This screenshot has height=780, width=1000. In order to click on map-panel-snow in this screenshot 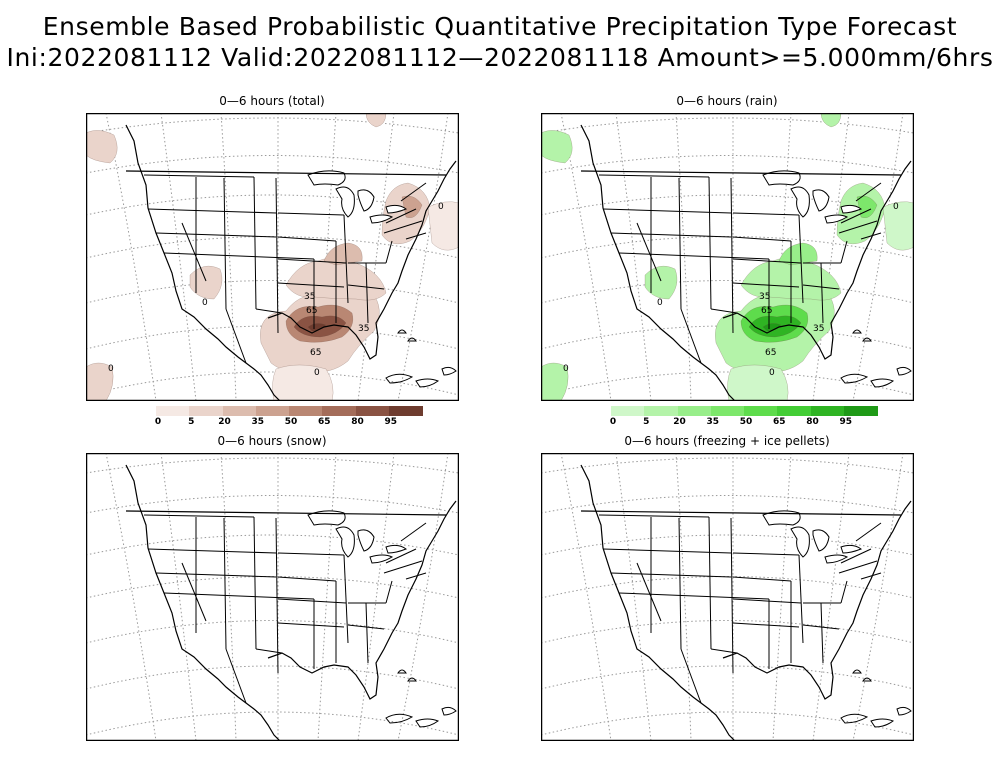, I will do `click(272, 597)`.